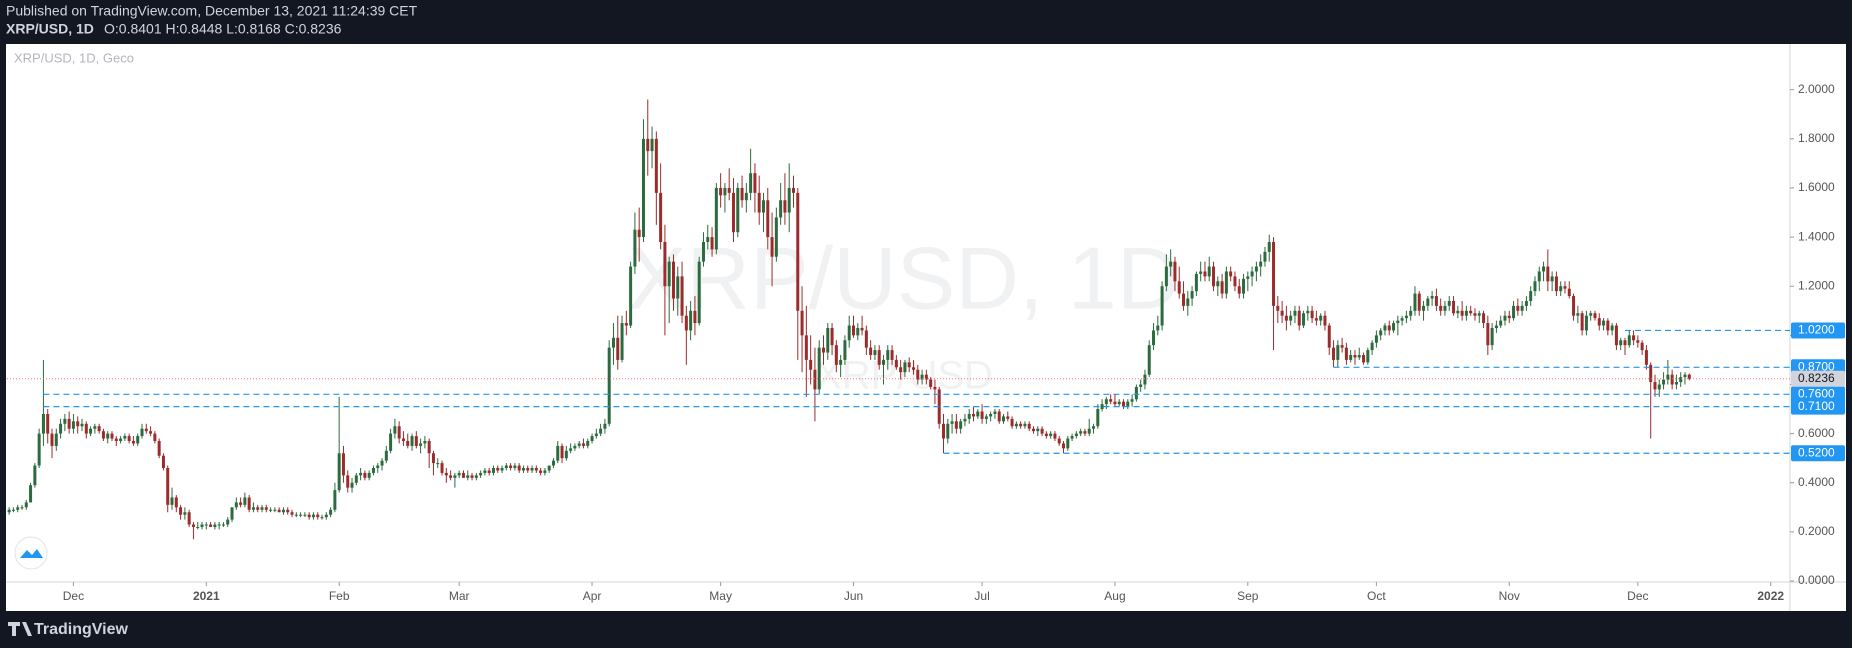 Image resolution: width=1852 pixels, height=648 pixels. Describe the element at coordinates (1816, 378) in the screenshot. I see `last-price-label: 0.8236` at that location.